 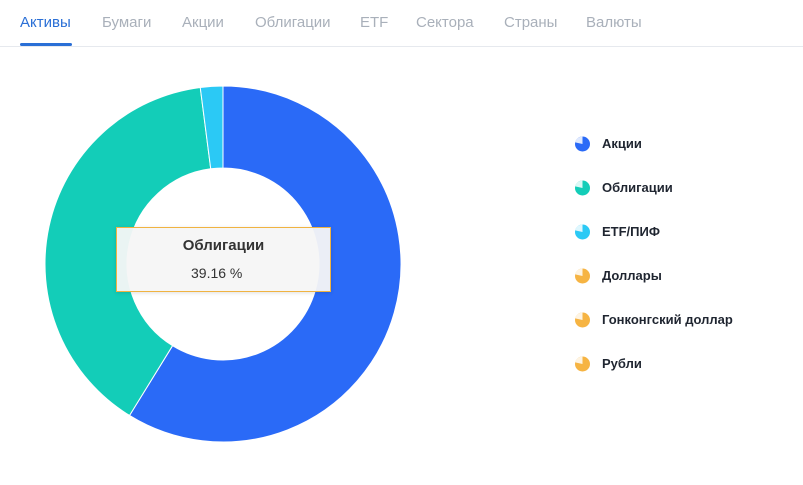 I want to click on legend-label: Гонконгский доллар, so click(x=667, y=319).